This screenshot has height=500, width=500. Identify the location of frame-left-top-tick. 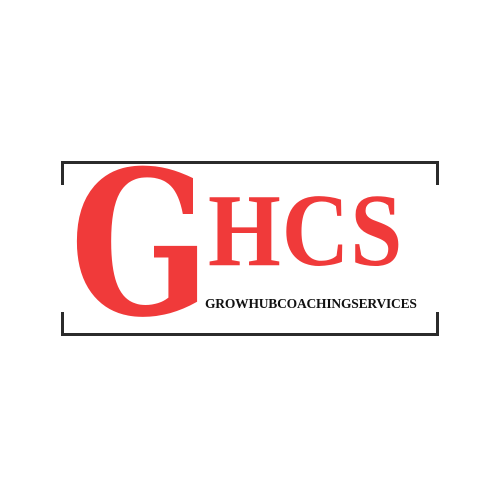
(62, 173).